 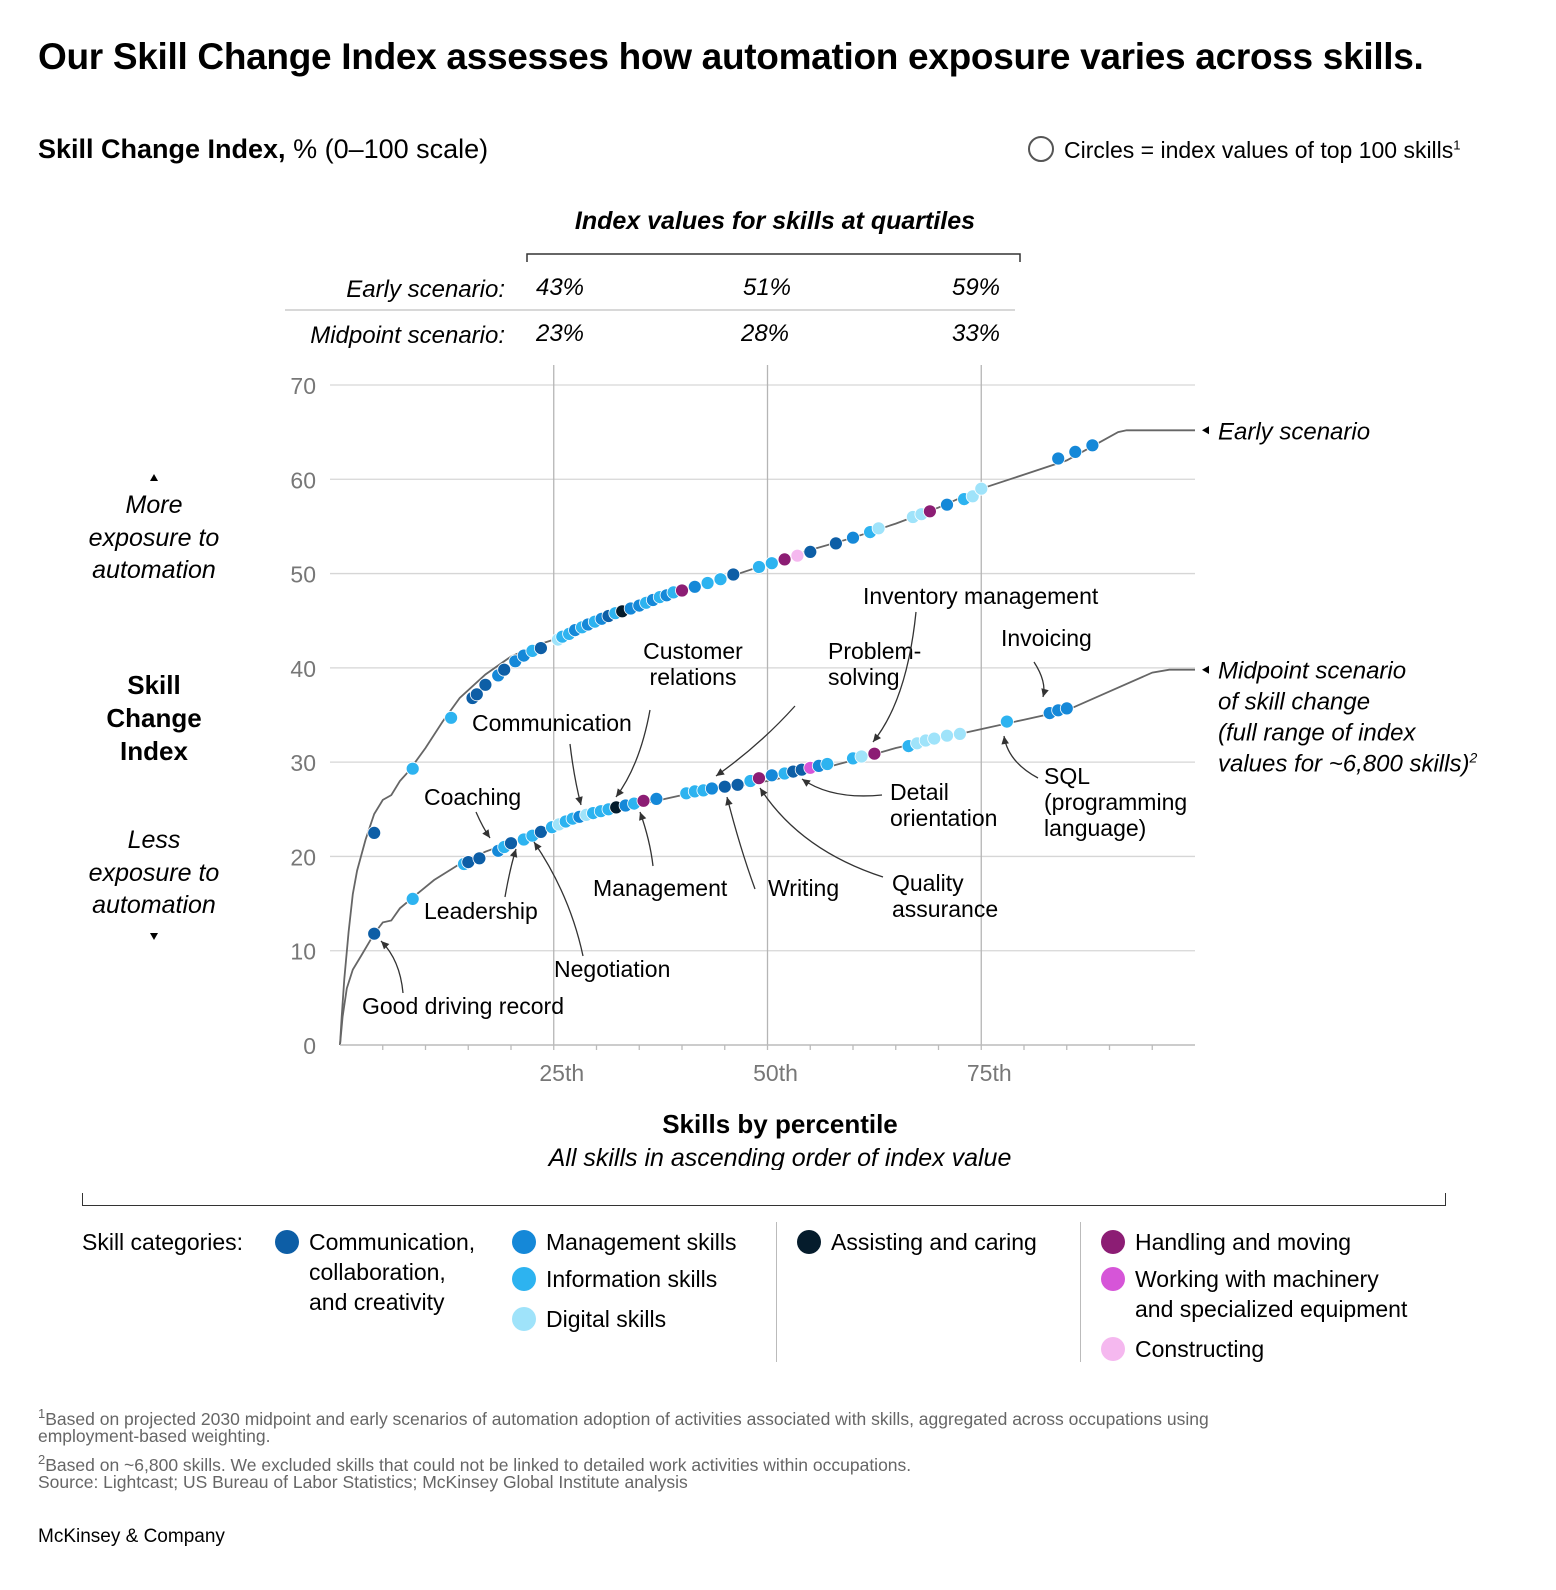 What do you see at coordinates (976, 287) in the screenshot?
I see `early-q3-value: 59%` at bounding box center [976, 287].